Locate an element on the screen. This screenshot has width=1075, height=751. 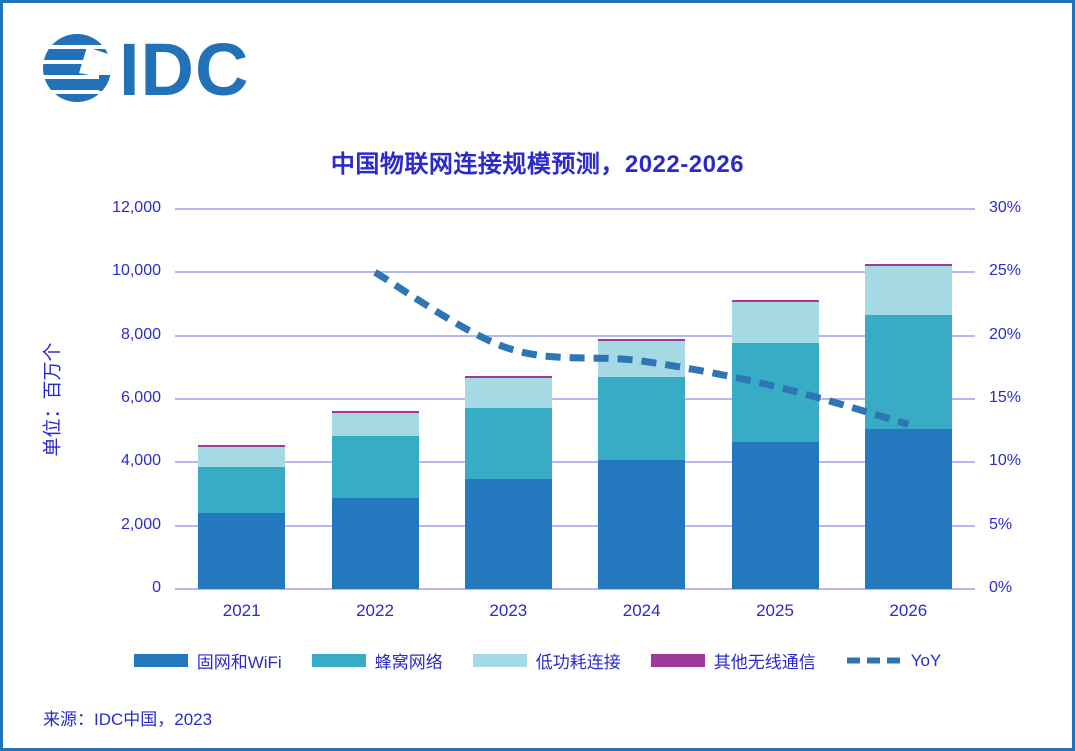
chart-title: 中国物联网连接规模预测，2022-2026 is located at coordinates (537, 164).